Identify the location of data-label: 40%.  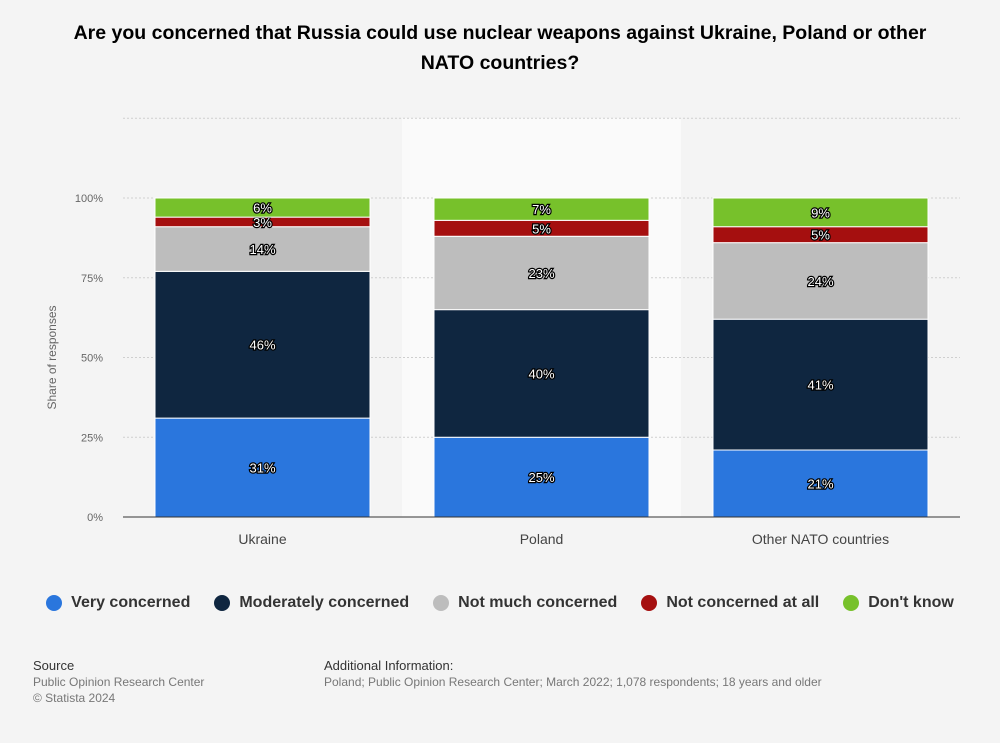
(541, 373).